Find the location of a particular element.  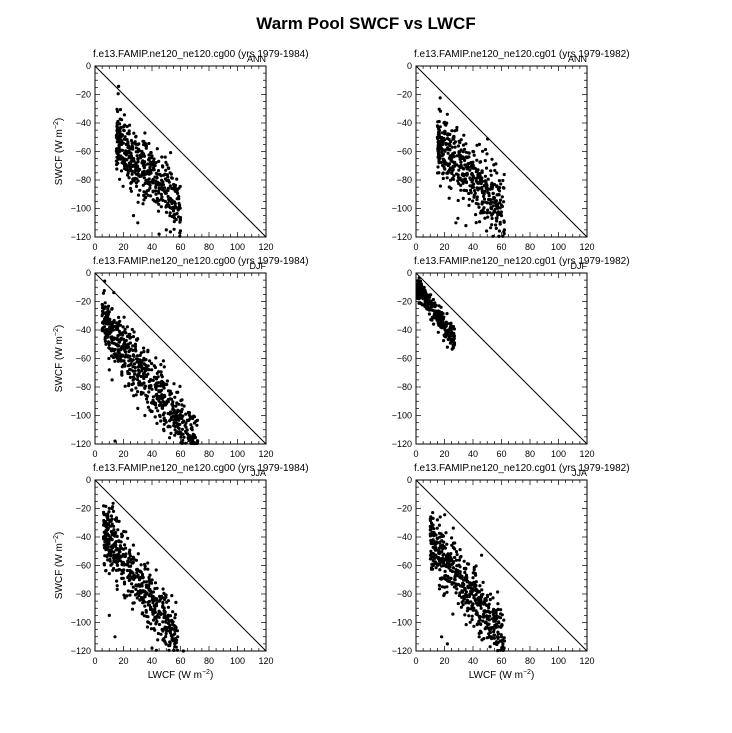

x-tick-label: 80 is located at coordinates (530, 247).